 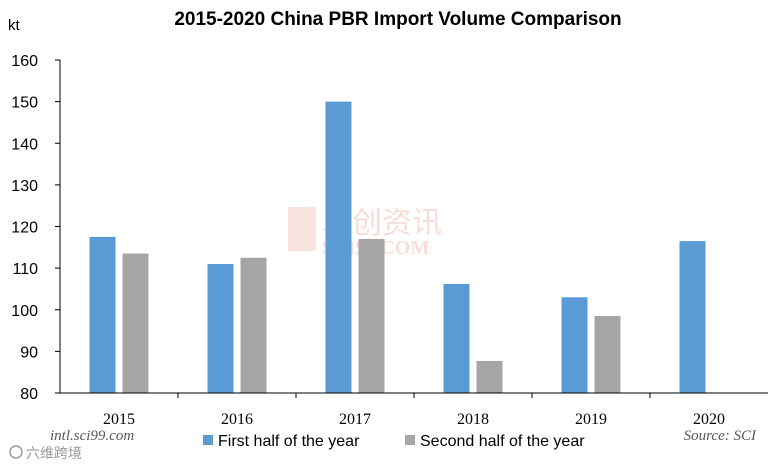 What do you see at coordinates (355, 419) in the screenshot?
I see `x-tick-label: 2017` at bounding box center [355, 419].